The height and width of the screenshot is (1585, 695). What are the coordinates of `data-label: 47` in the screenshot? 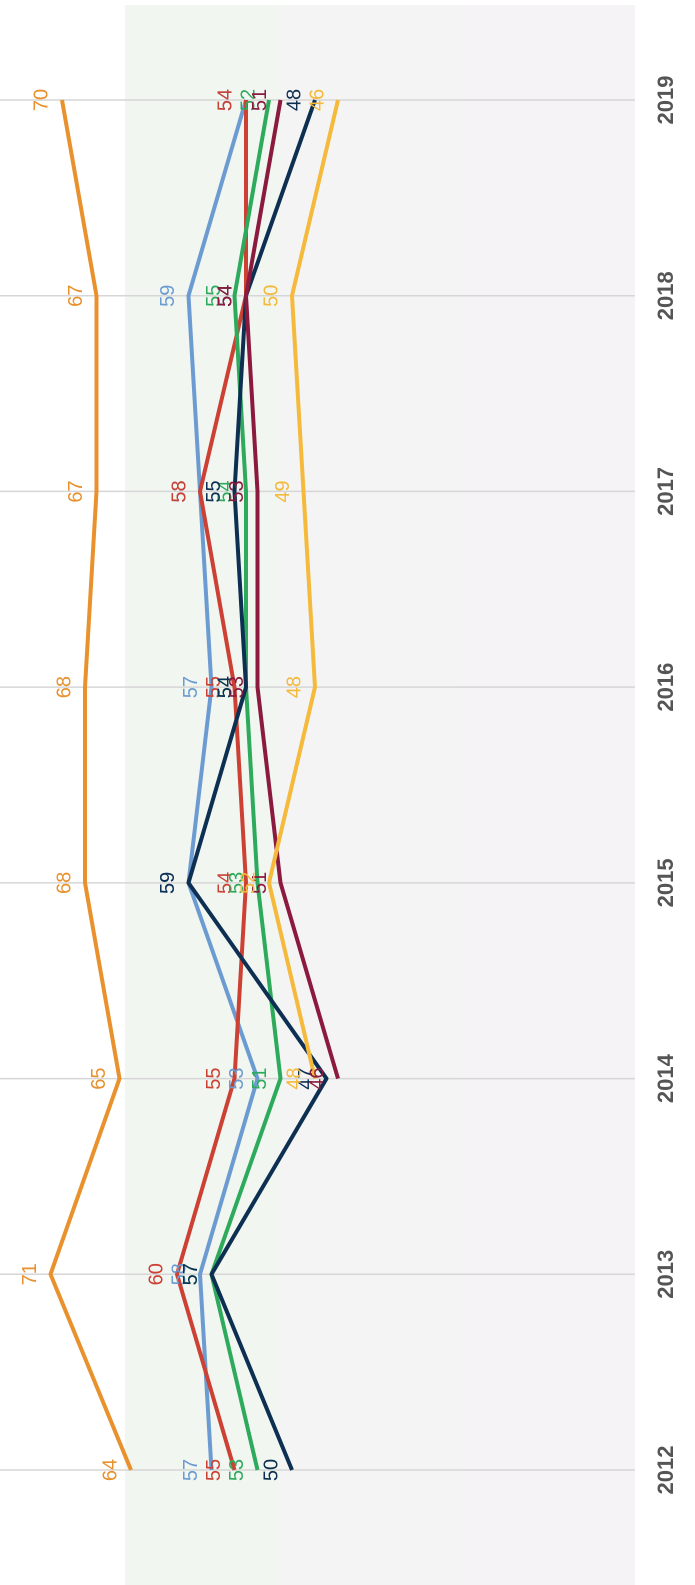 It's located at (306, 1078).